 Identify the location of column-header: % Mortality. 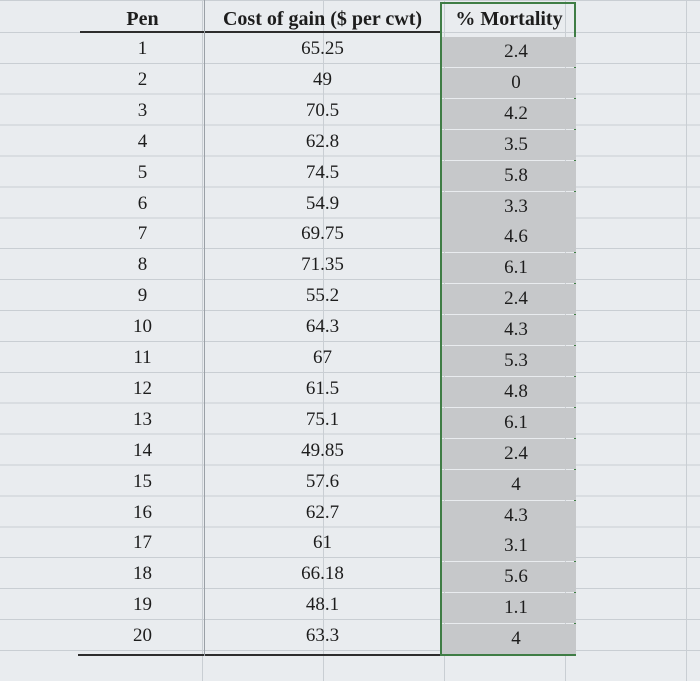
(509, 19).